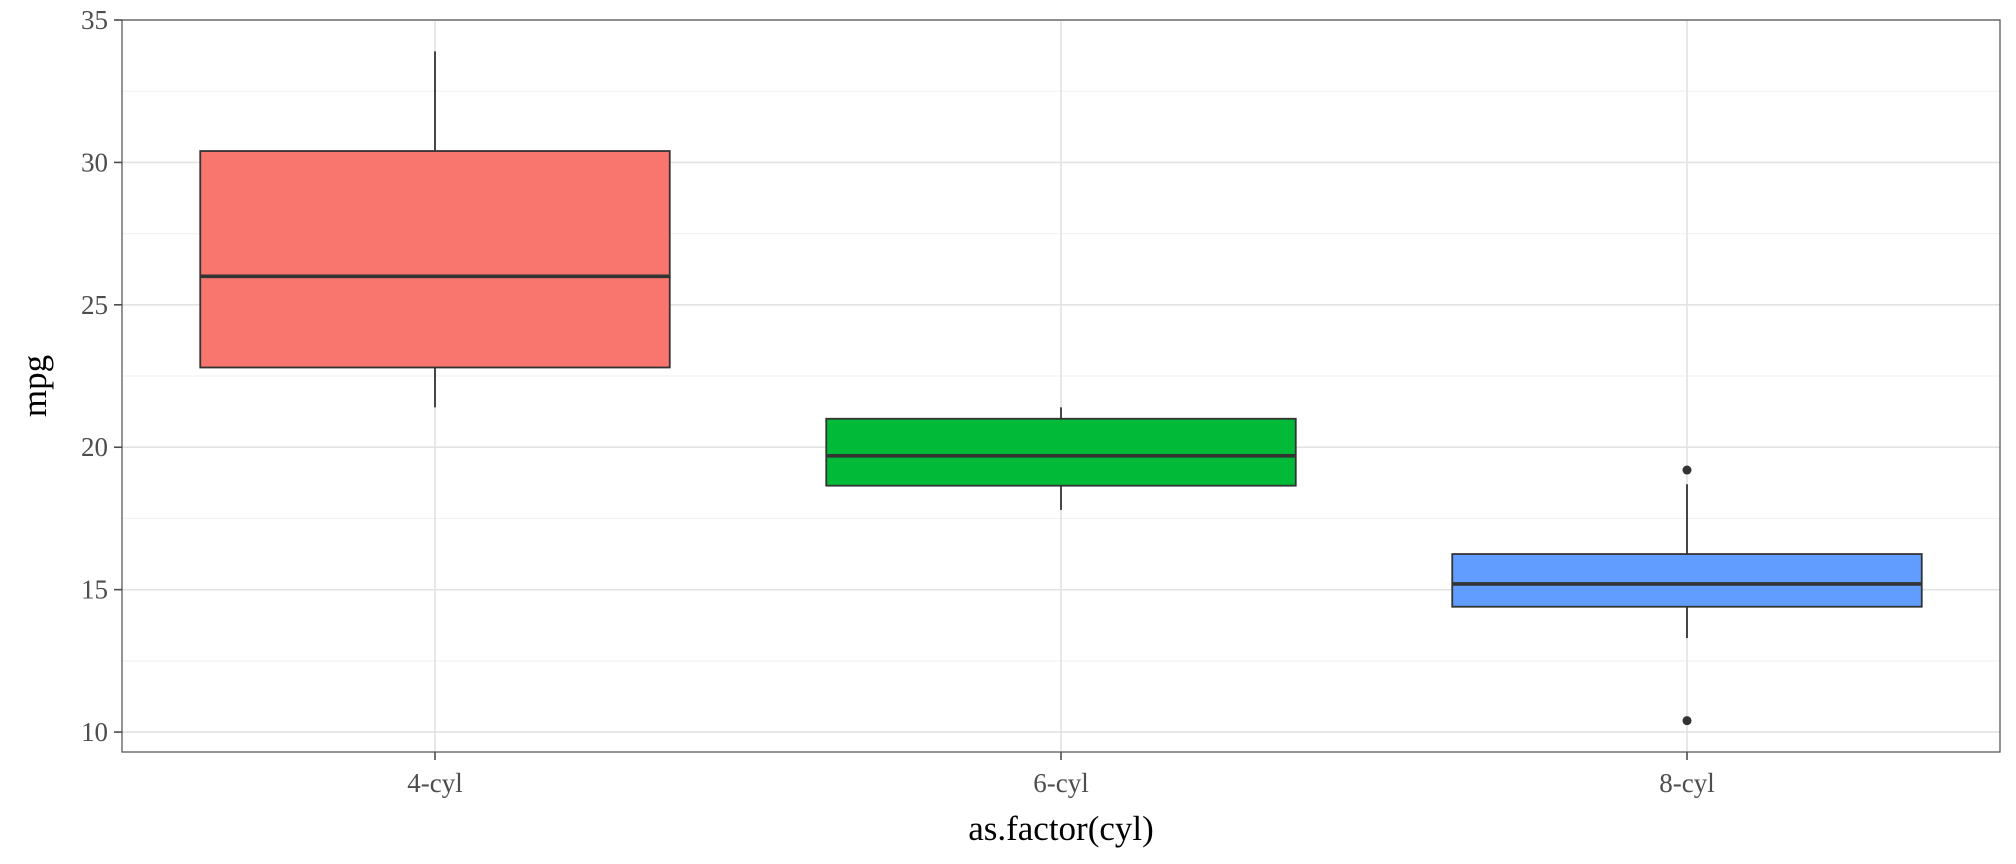  What do you see at coordinates (94, 590) in the screenshot?
I see `y-tick-label: 15` at bounding box center [94, 590].